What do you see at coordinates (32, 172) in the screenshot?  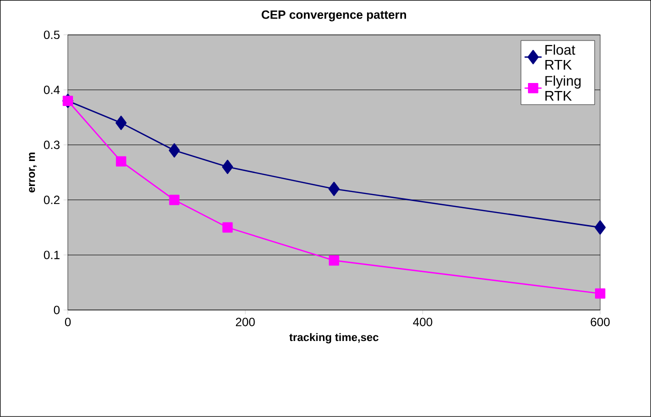 I see `y-axis-title: error, m` at bounding box center [32, 172].